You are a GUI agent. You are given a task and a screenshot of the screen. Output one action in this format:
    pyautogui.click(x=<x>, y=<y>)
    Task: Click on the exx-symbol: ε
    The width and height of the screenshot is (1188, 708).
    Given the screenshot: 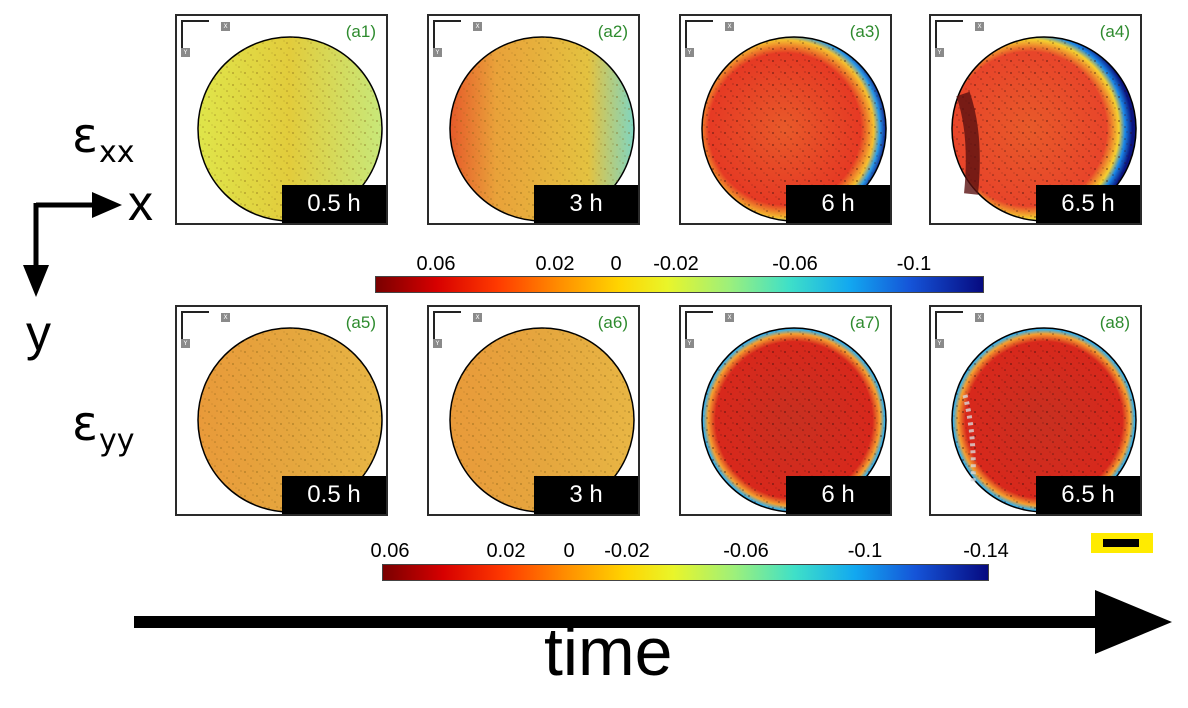 What is the action you would take?
    pyautogui.click(x=85, y=136)
    